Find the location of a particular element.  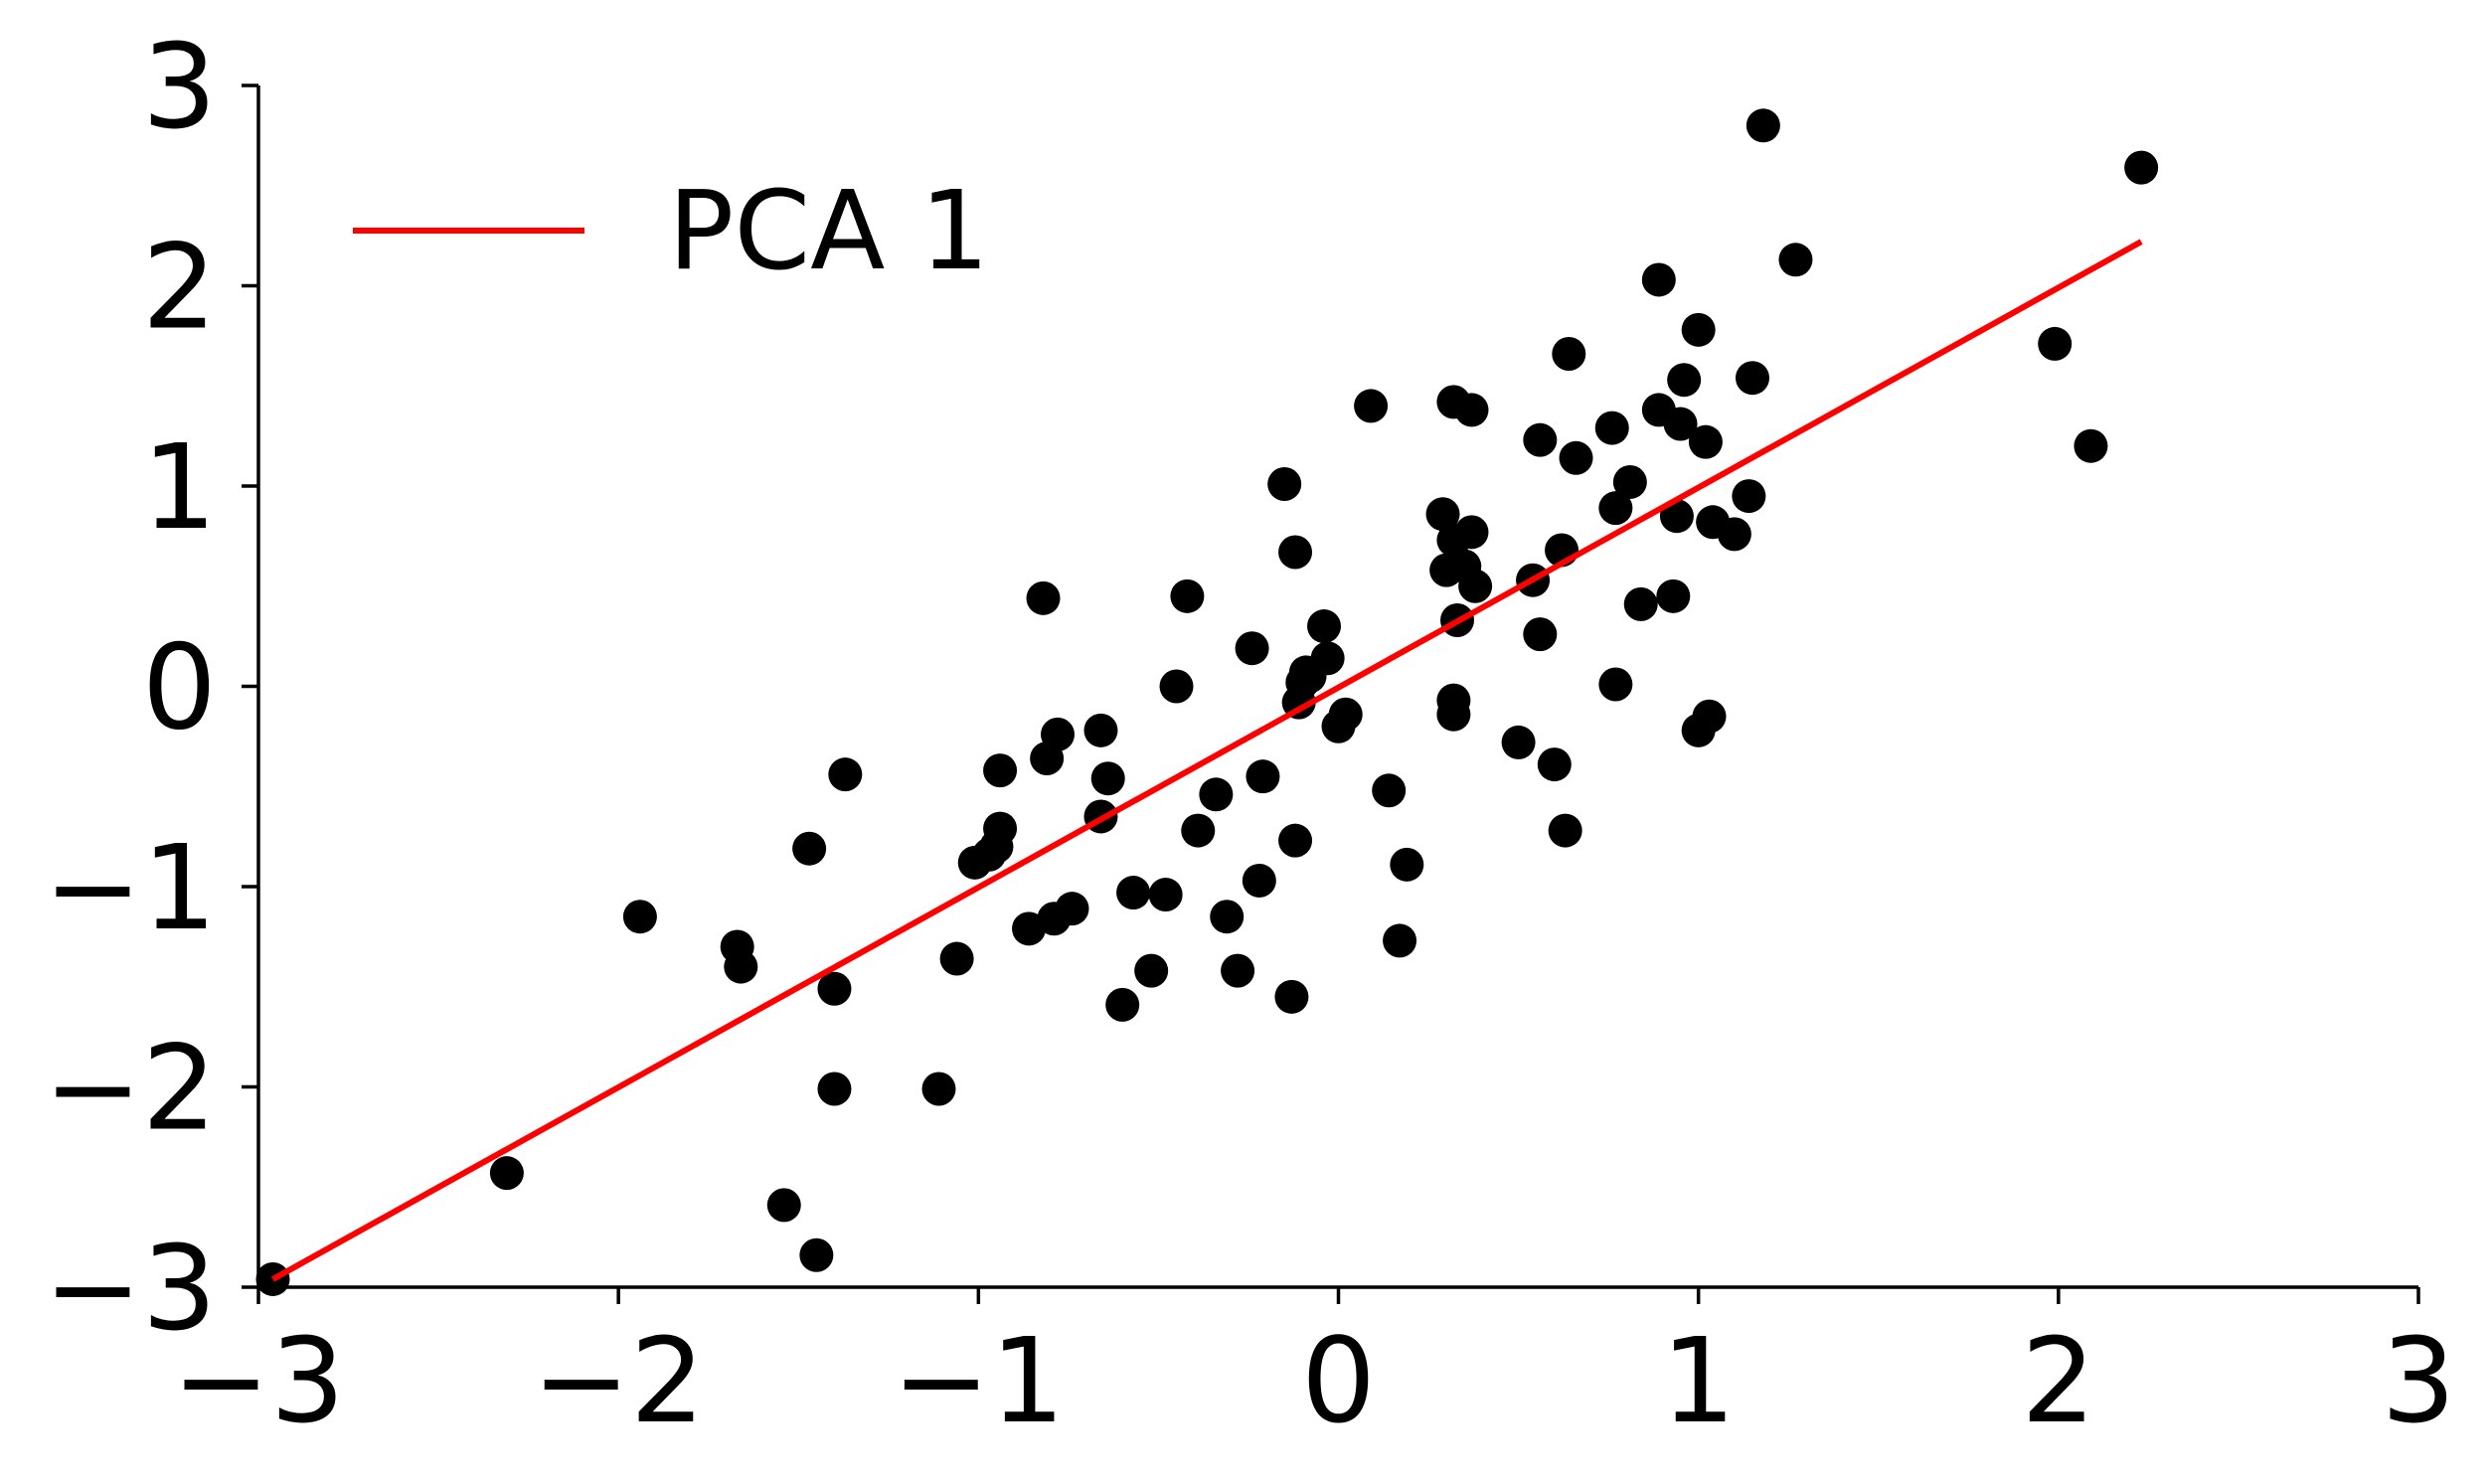

y-tick-label-2: −1 is located at coordinates (130, 887).